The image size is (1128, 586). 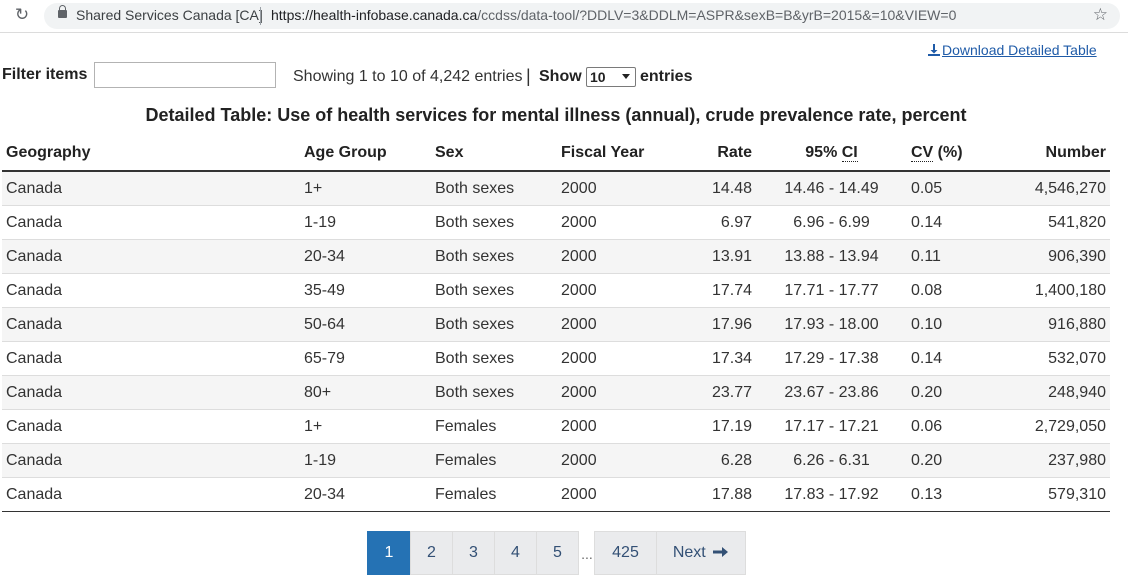 I want to click on cell-sex: Females, so click(x=494, y=426).